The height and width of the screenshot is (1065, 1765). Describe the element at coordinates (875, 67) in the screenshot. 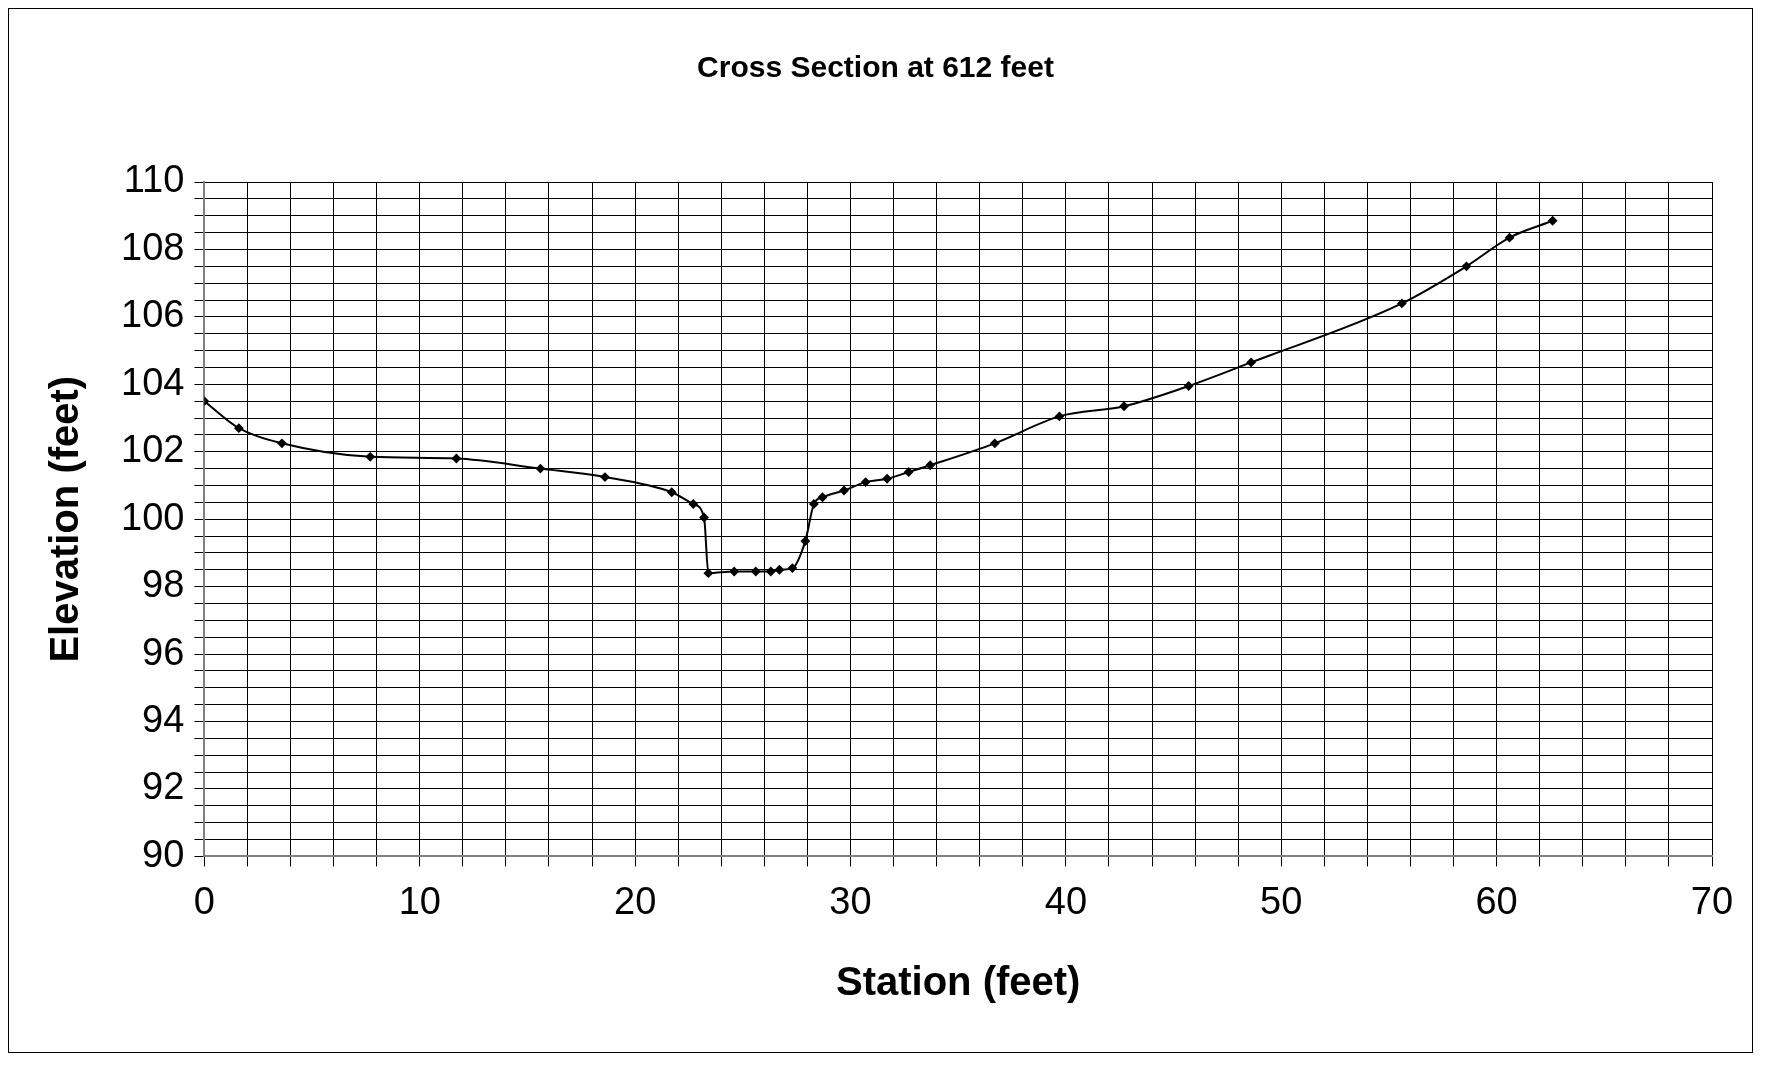

I see `chart-title: Cross Section at 612 feet` at that location.